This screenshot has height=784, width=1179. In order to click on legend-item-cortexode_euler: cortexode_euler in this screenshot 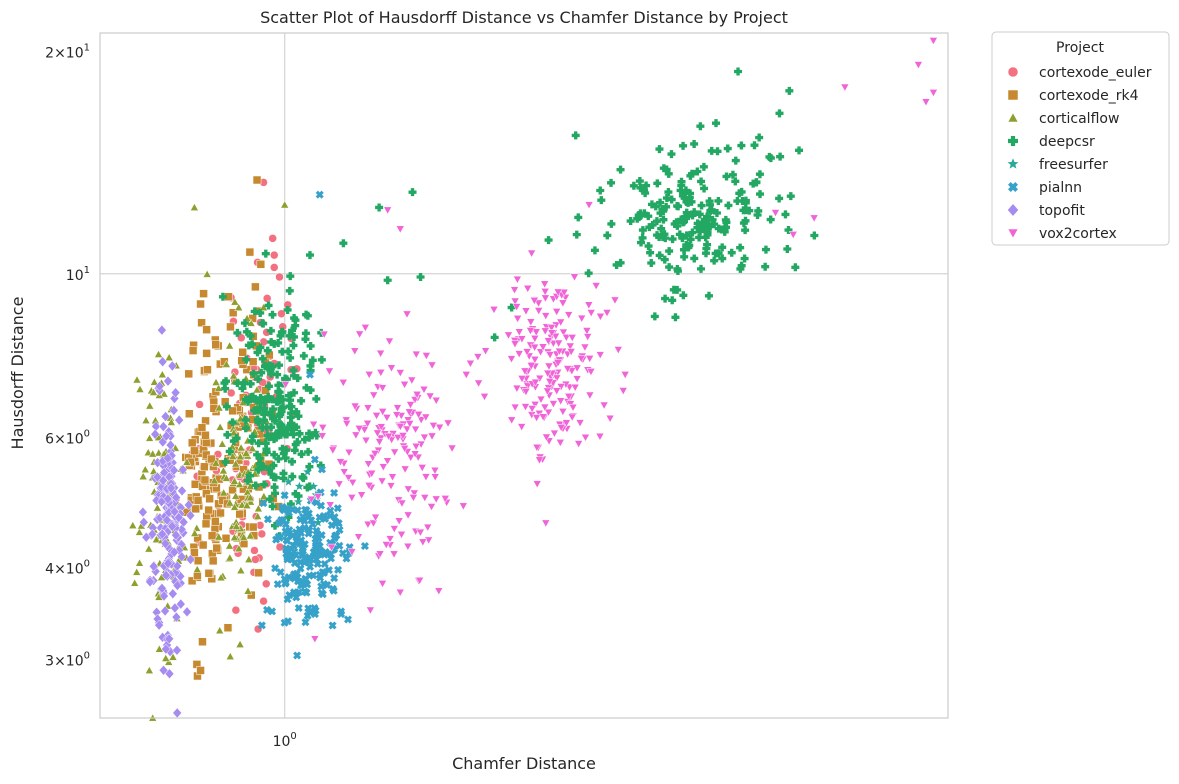, I will do `click(1079, 73)`.